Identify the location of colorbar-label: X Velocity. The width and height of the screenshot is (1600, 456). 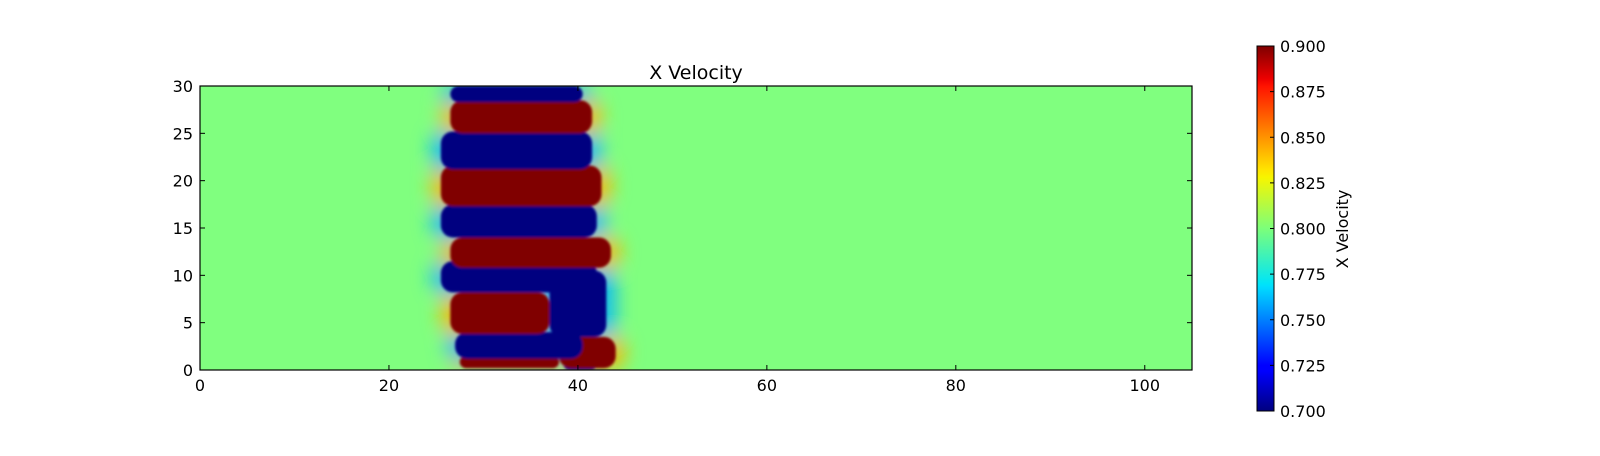
(1342, 229).